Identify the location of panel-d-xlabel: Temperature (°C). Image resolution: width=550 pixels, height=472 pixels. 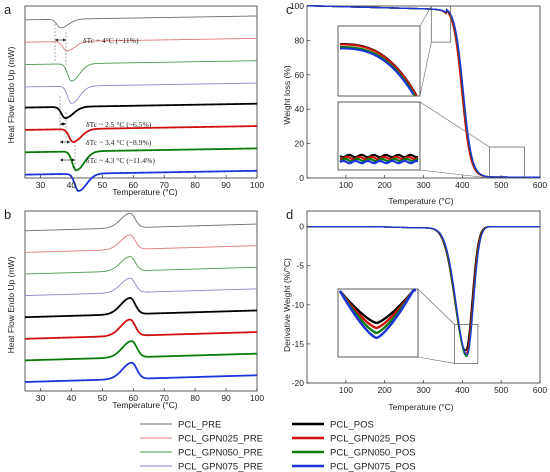
(420, 407).